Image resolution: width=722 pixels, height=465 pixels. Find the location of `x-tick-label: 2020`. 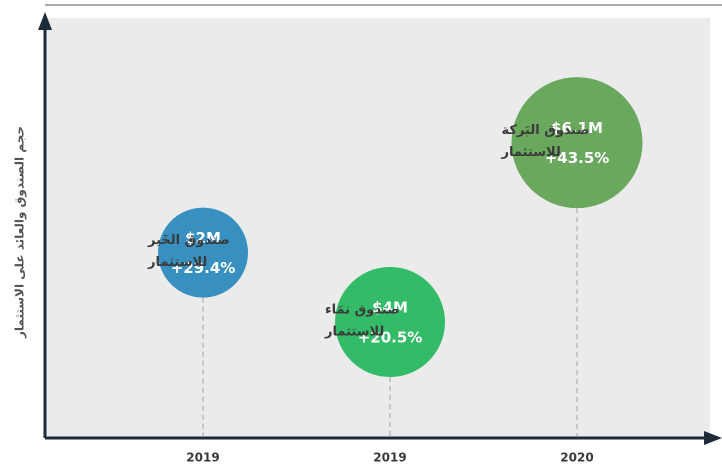

x-tick-label: 2020 is located at coordinates (576, 458).